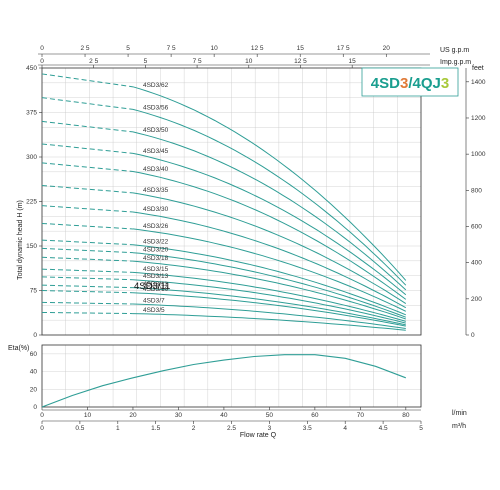  What do you see at coordinates (154, 310) in the screenshot?
I see `curve-label: 4SD3/5` at bounding box center [154, 310].